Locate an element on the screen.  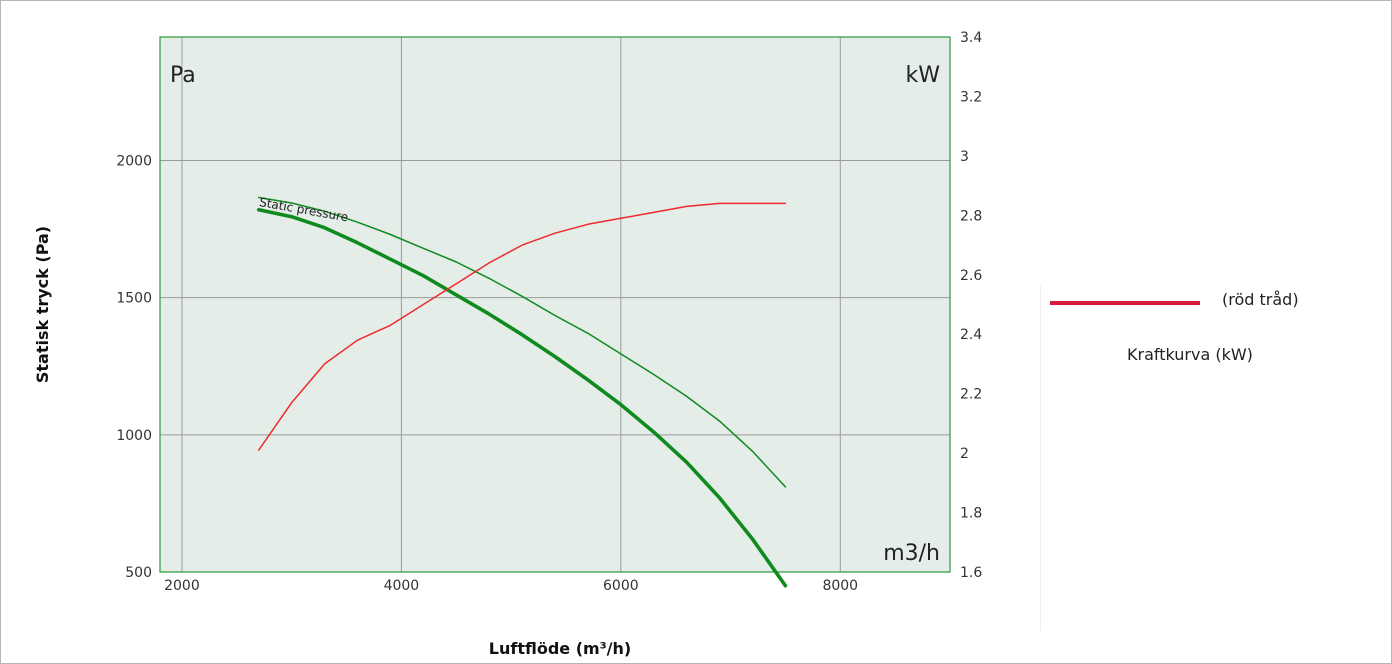
legend-swatch-label: (röd tråd) is located at coordinates (1260, 299).